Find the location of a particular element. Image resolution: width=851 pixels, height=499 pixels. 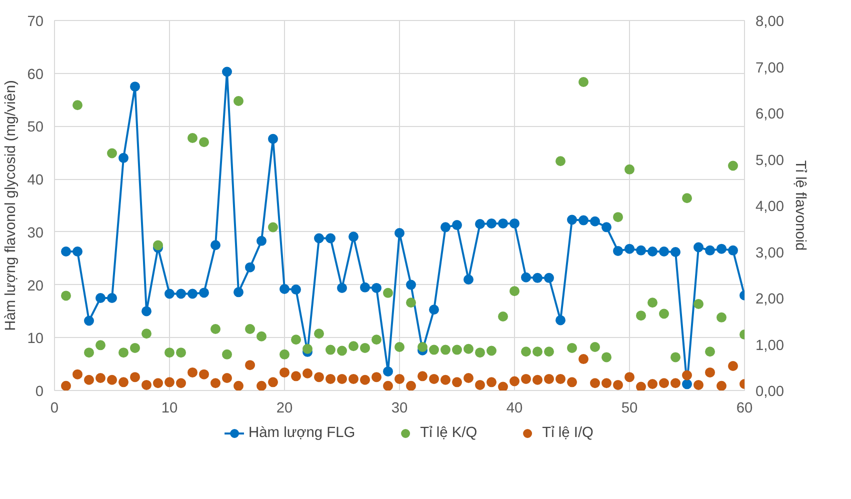

y-axis-title: Hàm lượng flavonol glycosid (mg/viên) is located at coordinates (11, 205).